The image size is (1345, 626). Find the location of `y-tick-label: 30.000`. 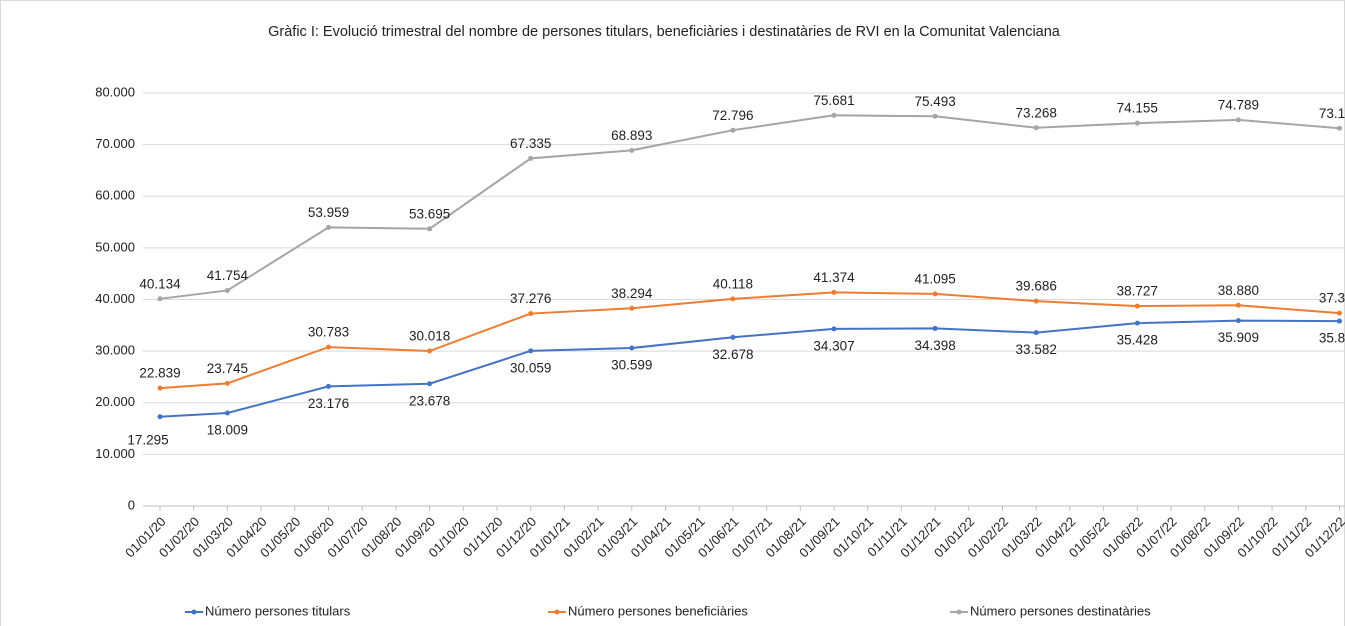

y-tick-label: 30.000 is located at coordinates (115, 350).